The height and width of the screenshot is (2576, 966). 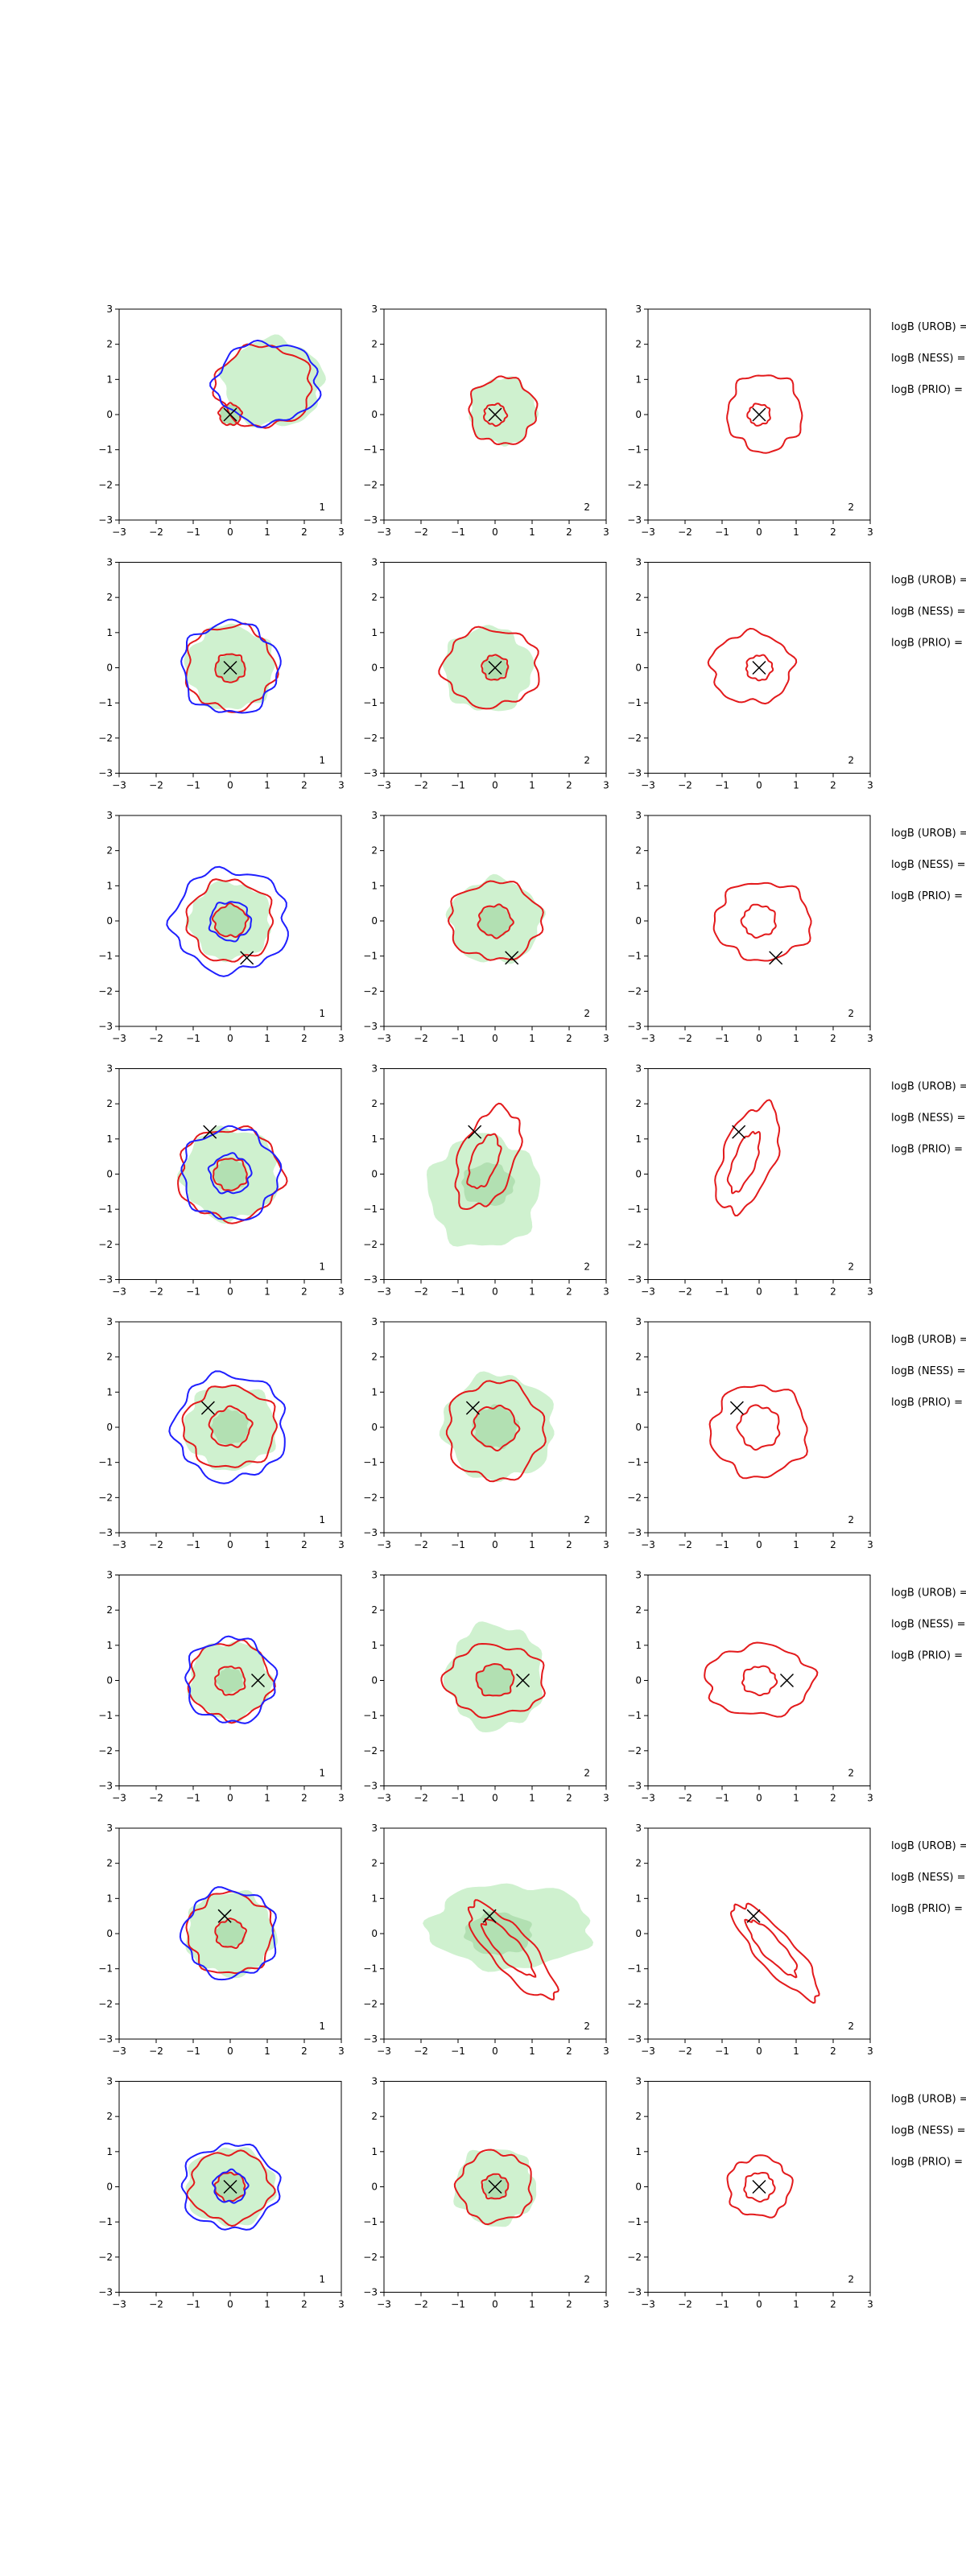 What do you see at coordinates (227, 1427) in the screenshot?
I see `blue-contour-line` at bounding box center [227, 1427].